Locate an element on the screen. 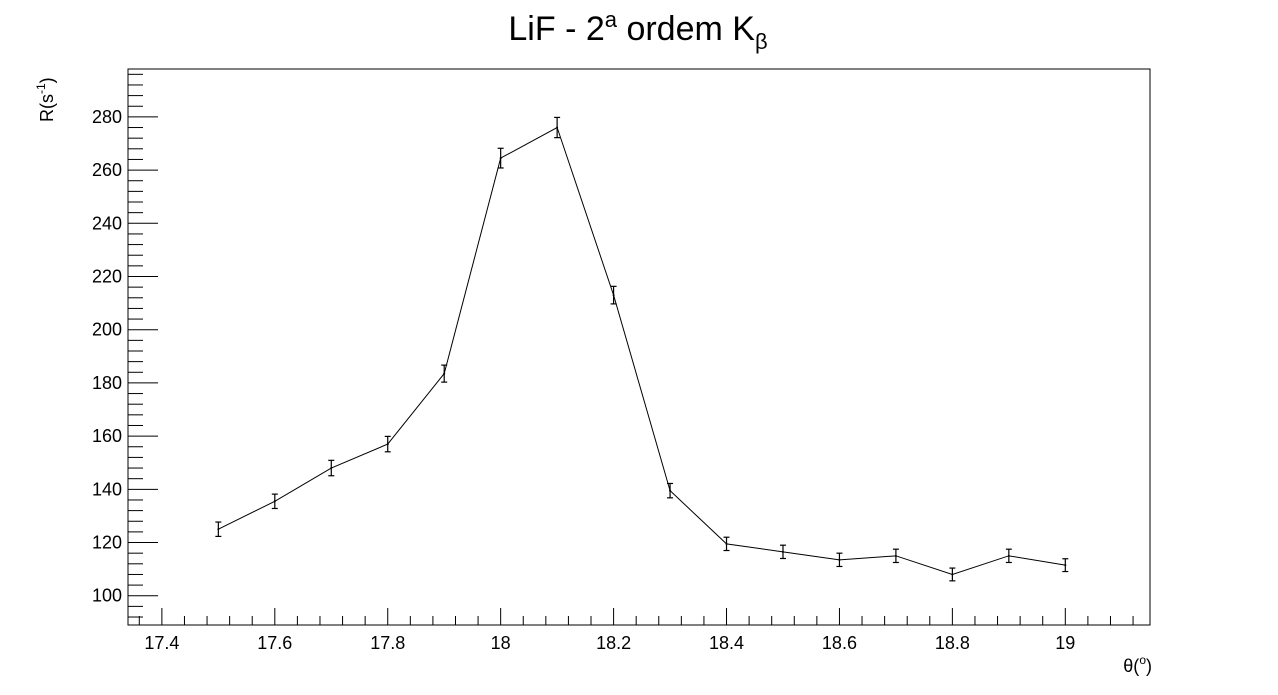  x-tick-label: 17.4 is located at coordinates (161, 643).